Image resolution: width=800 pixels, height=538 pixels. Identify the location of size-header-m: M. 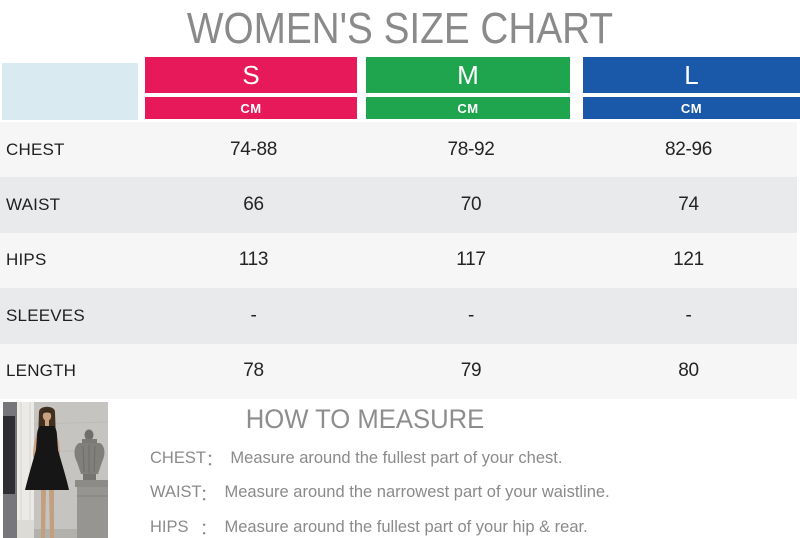
(468, 75).